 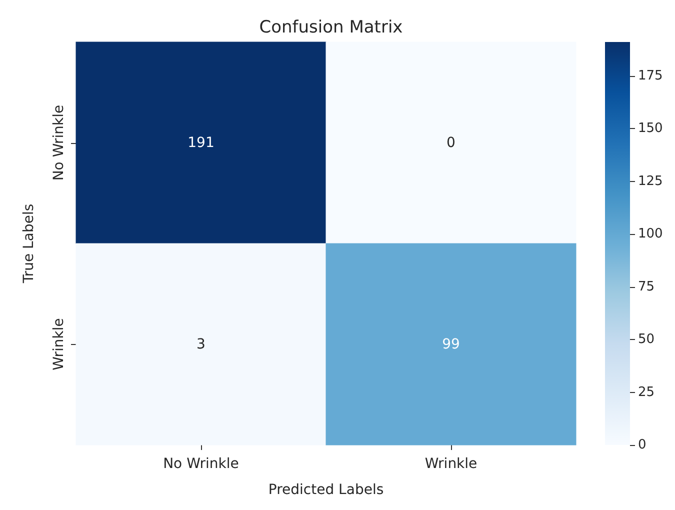 I want to click on x-axis-title: Predicted Labels, so click(x=326, y=490).